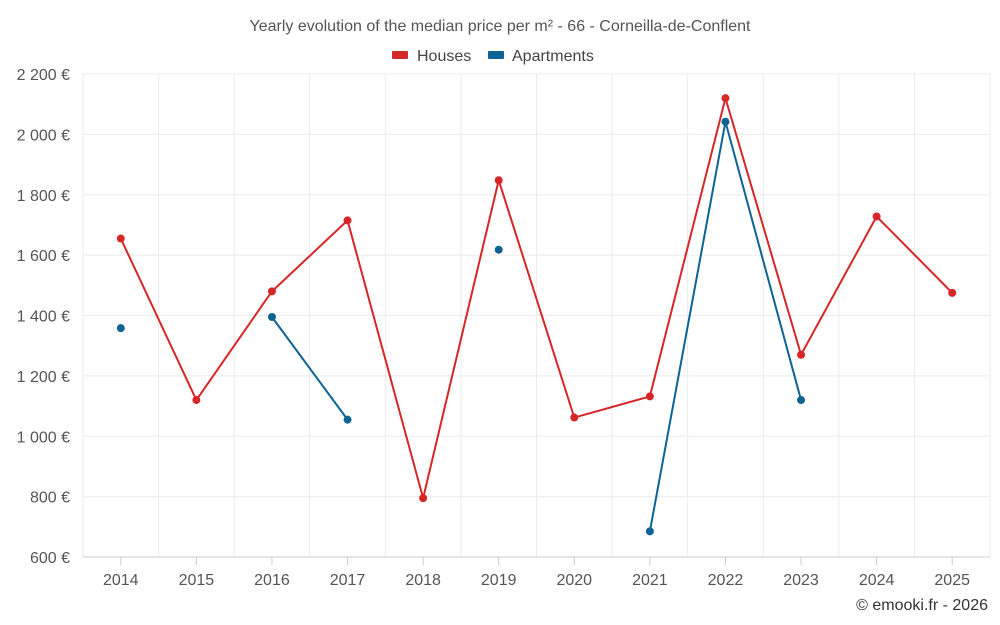 The image size is (1000, 625). Describe the element at coordinates (553, 56) in the screenshot. I see `legend-label: Apartments` at that location.